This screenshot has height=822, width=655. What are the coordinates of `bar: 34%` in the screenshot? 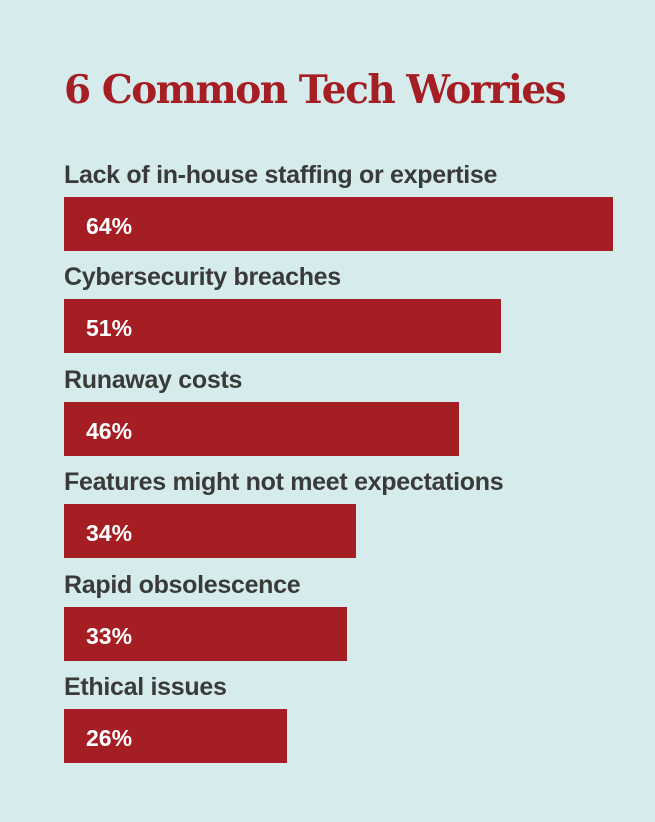 It's located at (210, 531).